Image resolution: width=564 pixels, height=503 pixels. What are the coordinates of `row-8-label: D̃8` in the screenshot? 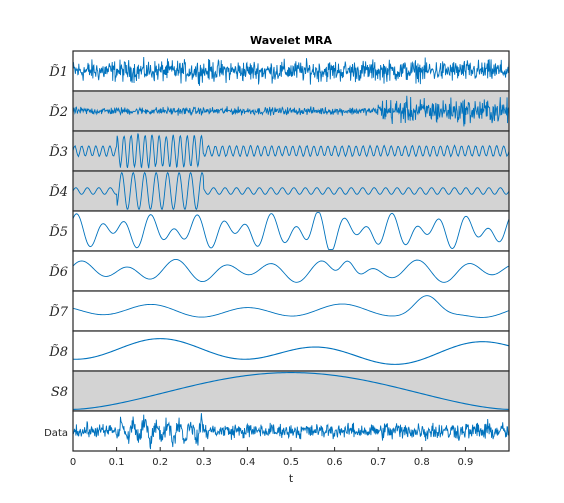 It's located at (58, 352).